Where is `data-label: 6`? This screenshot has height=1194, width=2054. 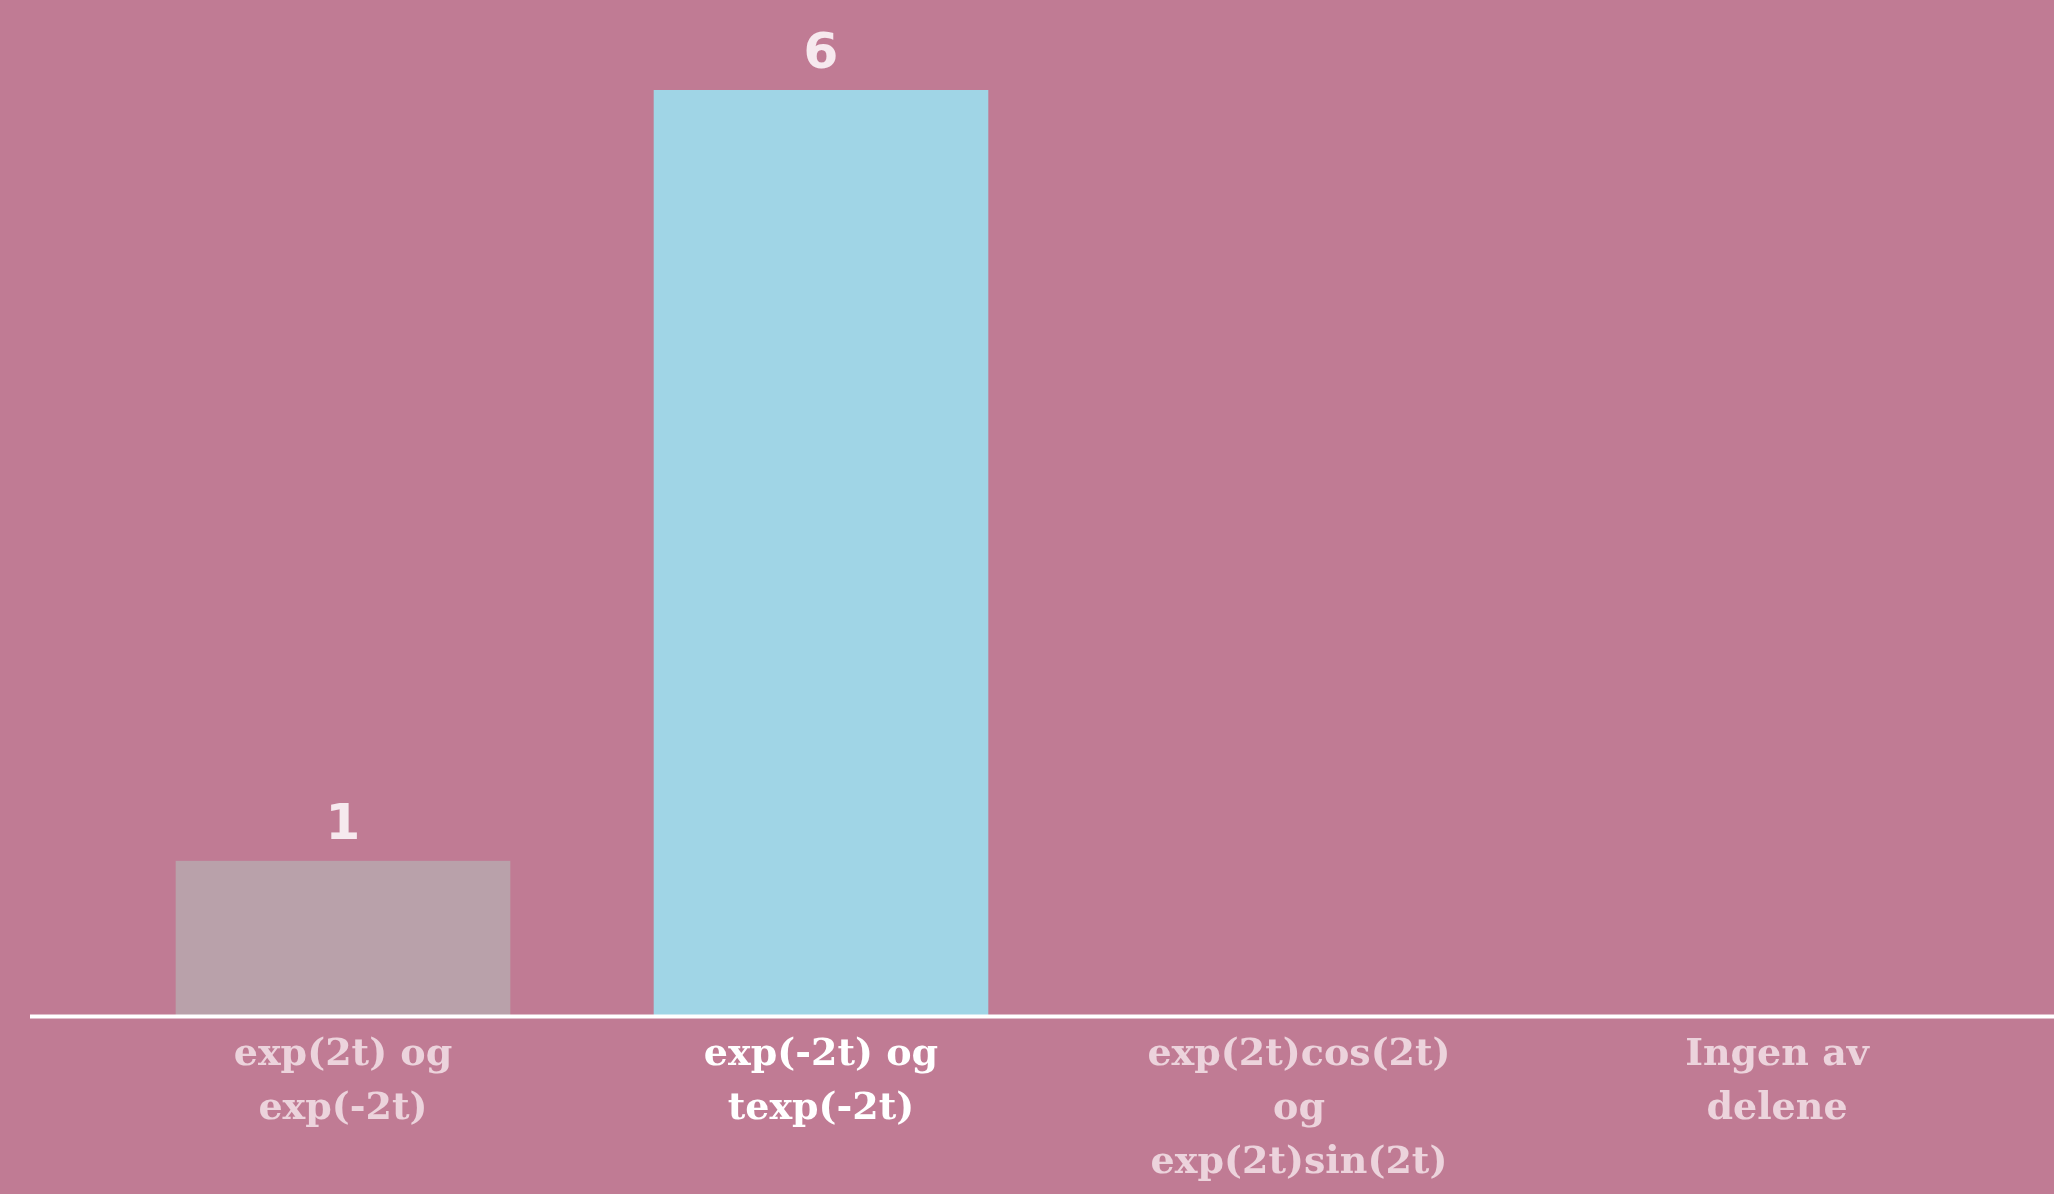 data-label: 6 is located at coordinates (821, 51).